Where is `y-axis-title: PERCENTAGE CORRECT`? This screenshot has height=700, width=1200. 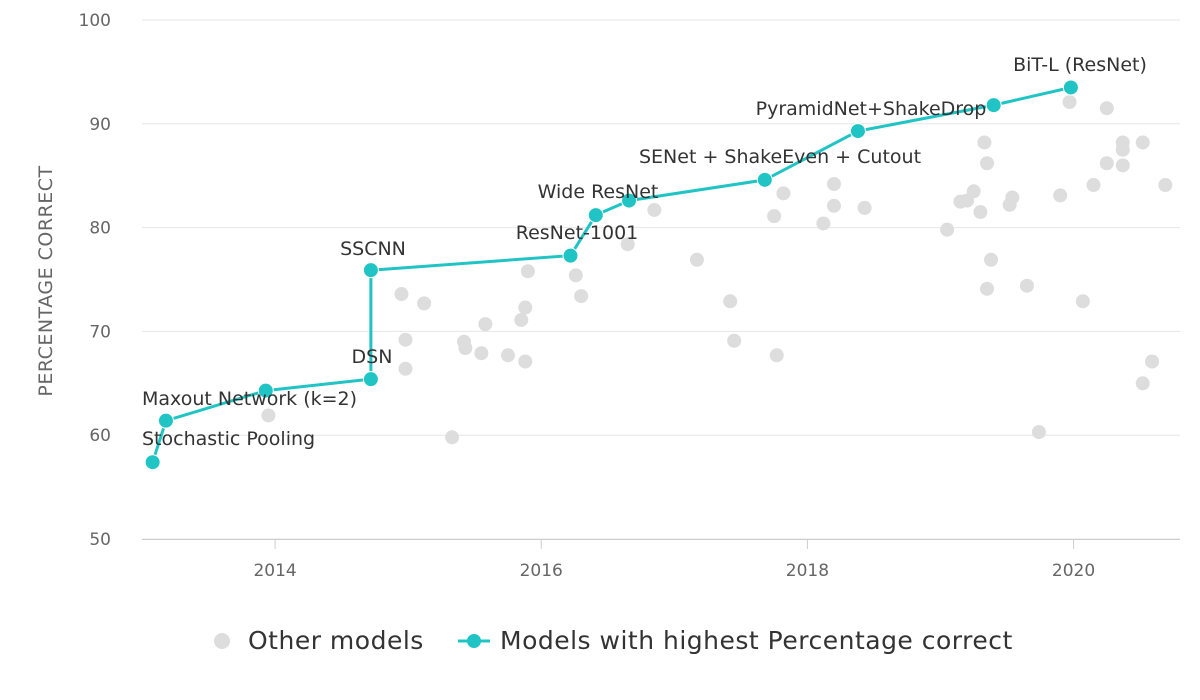
y-axis-title: PERCENTAGE CORRECT is located at coordinates (46, 280).